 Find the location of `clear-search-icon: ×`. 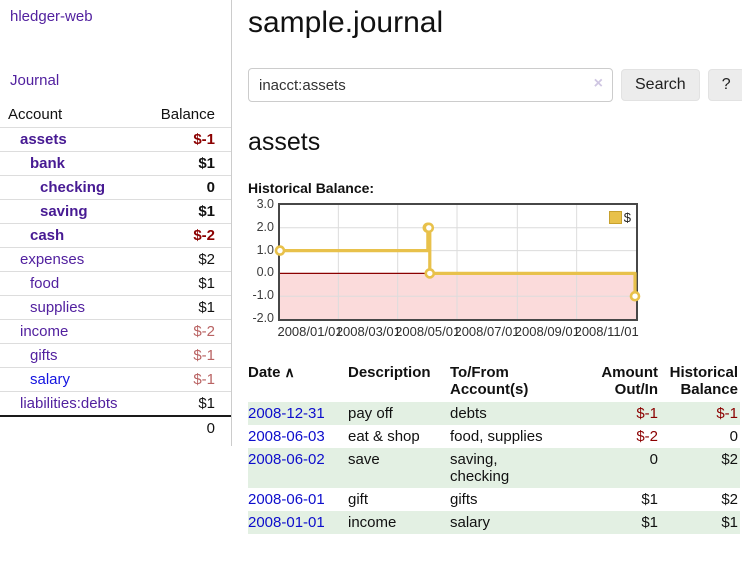

clear-search-icon: × is located at coordinates (598, 83).